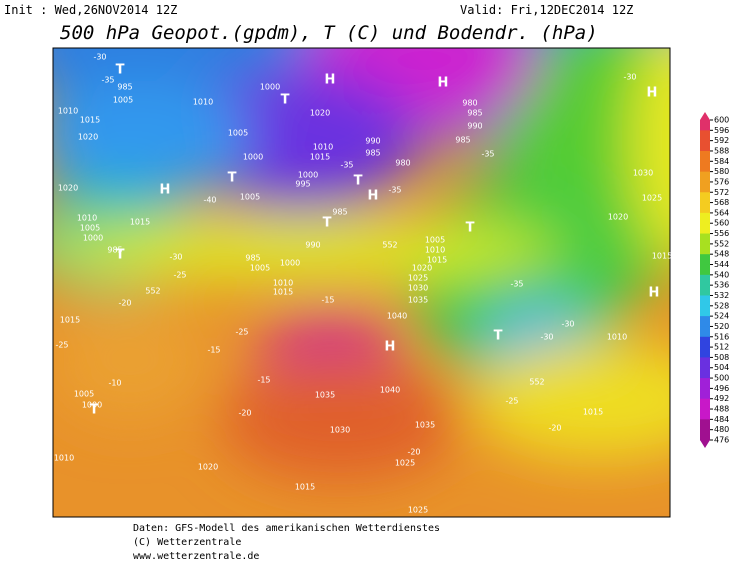  I want to click on colorbar-tick-label: 484, so click(721, 419).